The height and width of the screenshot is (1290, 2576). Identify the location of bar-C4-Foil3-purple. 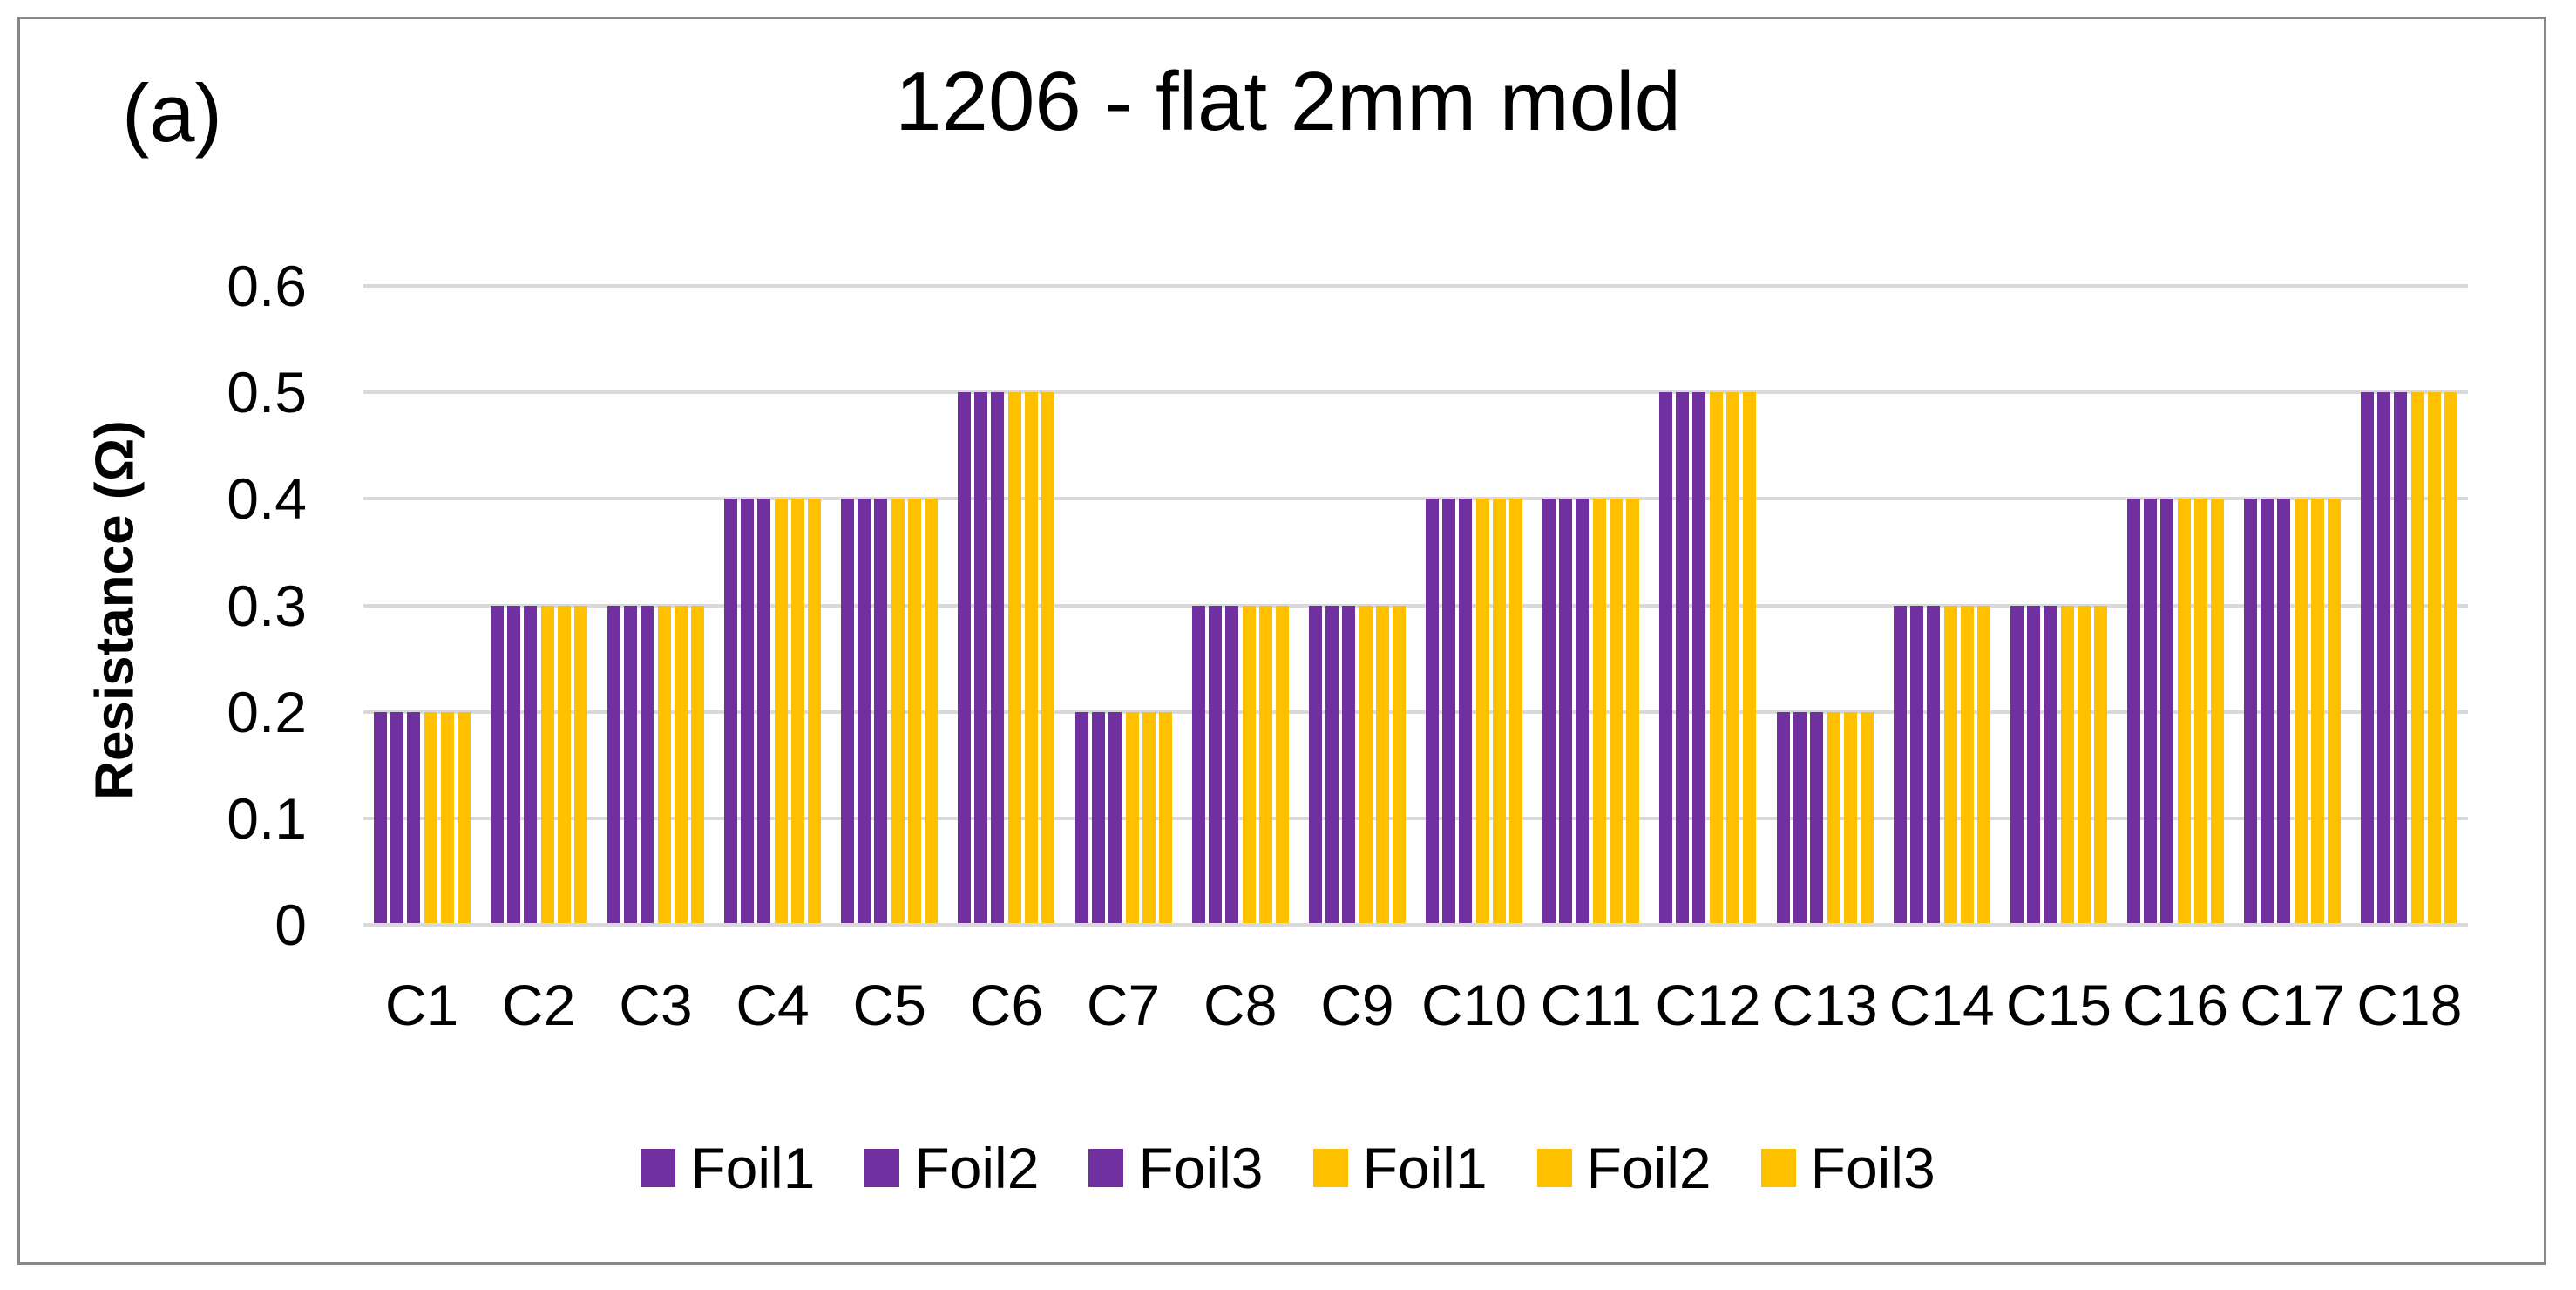
(764, 711).